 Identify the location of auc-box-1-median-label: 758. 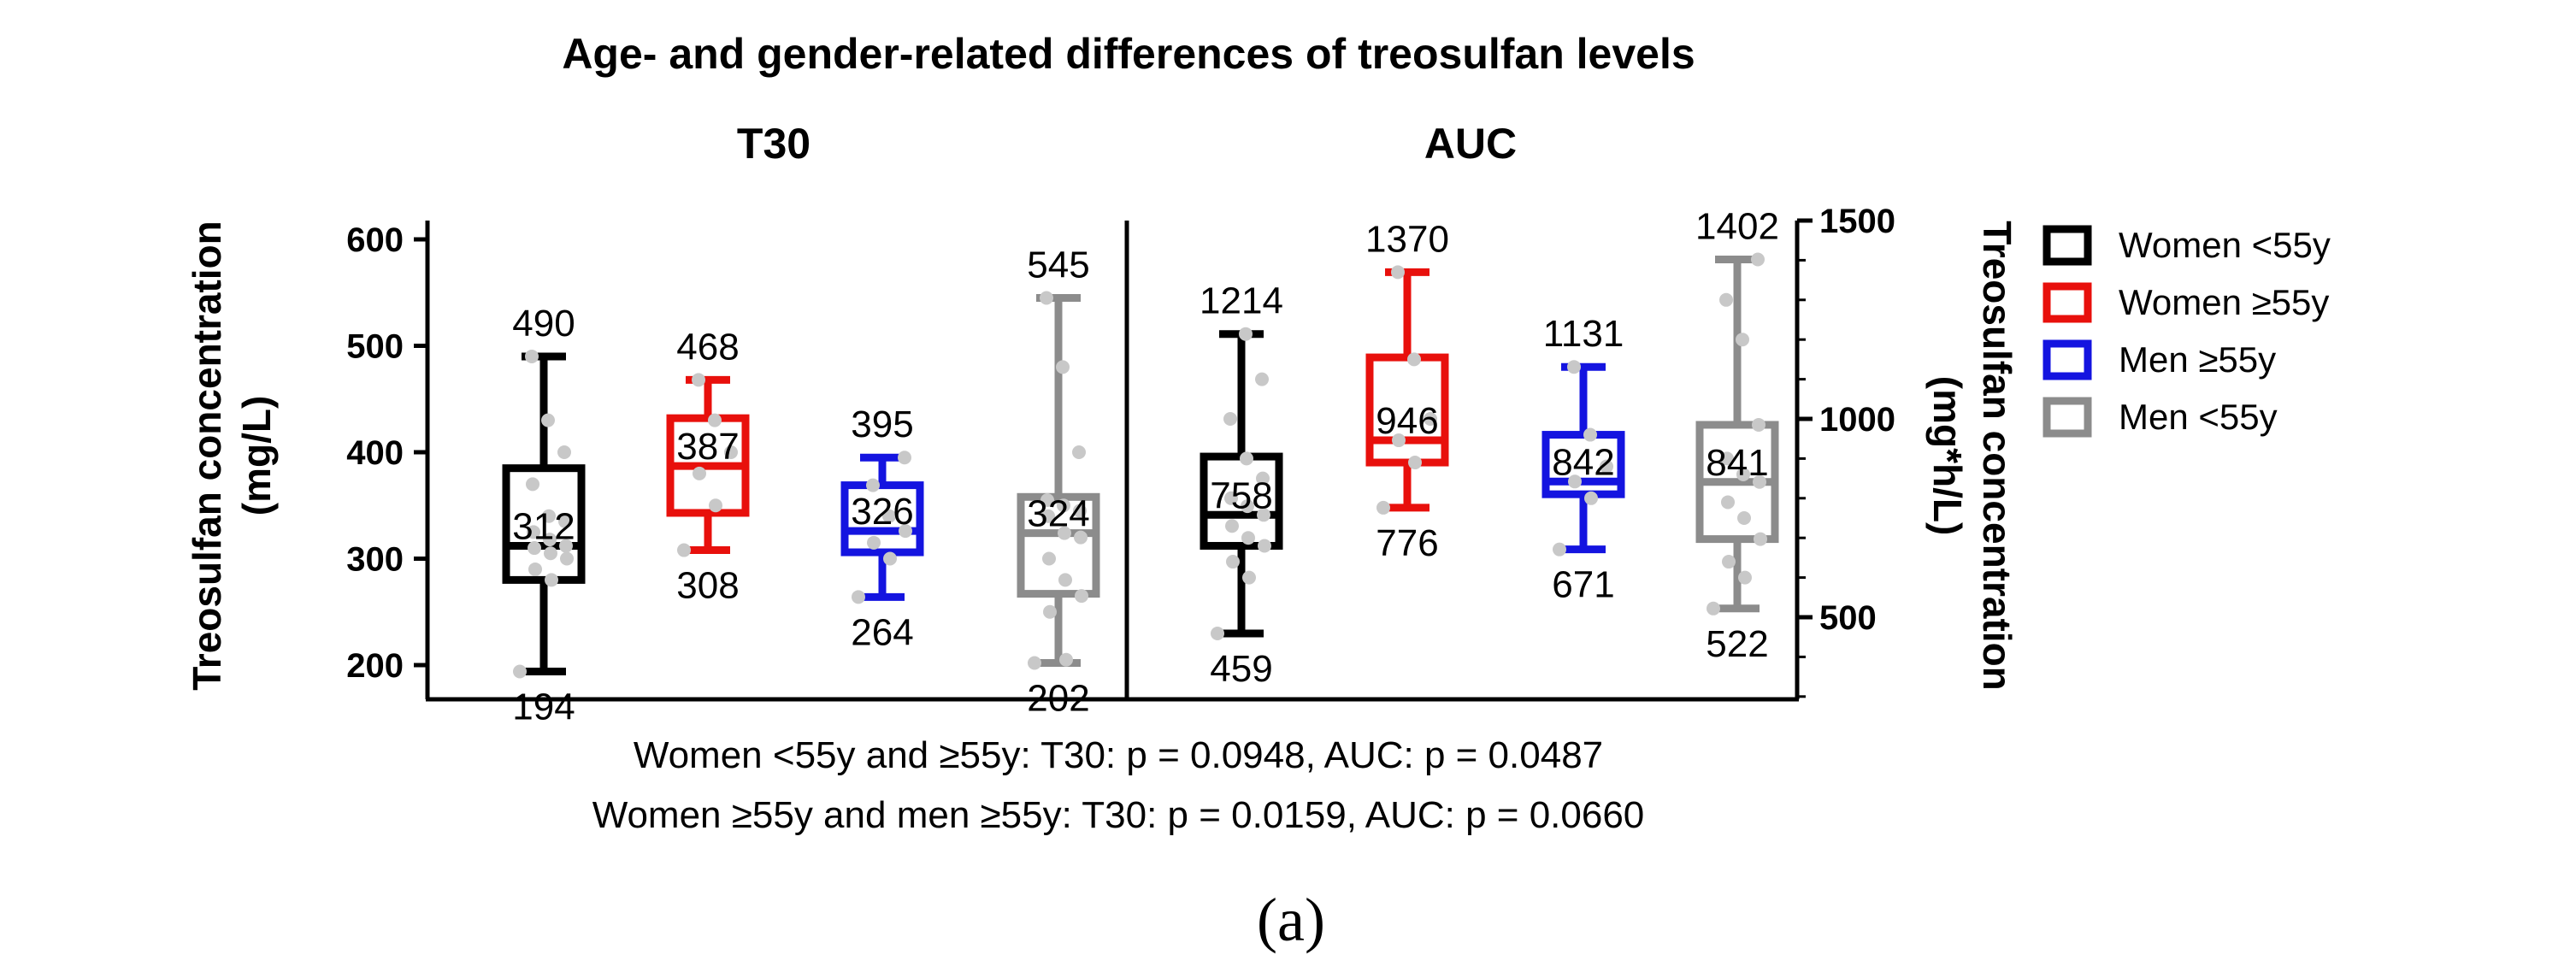
(1241, 495).